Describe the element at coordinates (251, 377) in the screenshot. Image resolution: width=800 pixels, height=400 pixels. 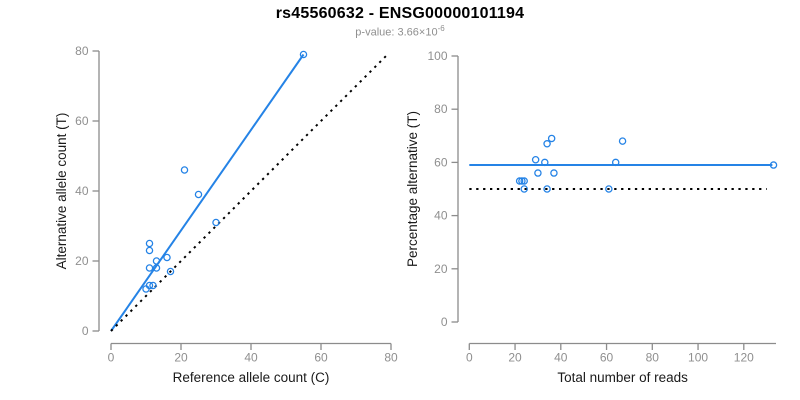
I see `x-axis-title: Reference allele count (C)` at that location.